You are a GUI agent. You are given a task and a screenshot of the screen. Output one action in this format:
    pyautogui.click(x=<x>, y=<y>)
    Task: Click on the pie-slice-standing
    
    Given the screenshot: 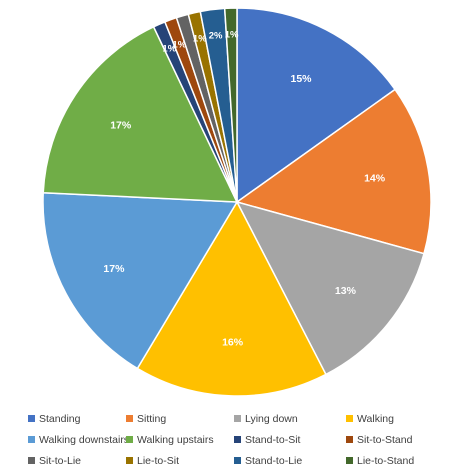 What is the action you would take?
    pyautogui.click(x=316, y=105)
    